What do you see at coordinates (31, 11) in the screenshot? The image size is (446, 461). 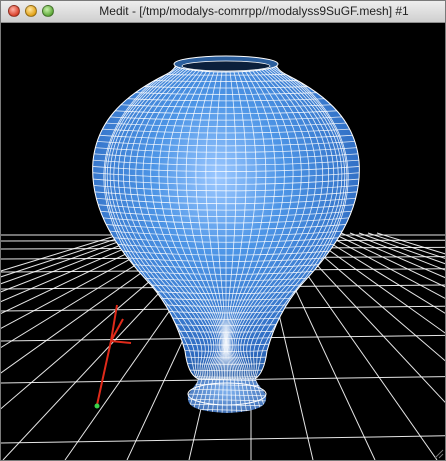 I see `minimize-button` at bounding box center [31, 11].